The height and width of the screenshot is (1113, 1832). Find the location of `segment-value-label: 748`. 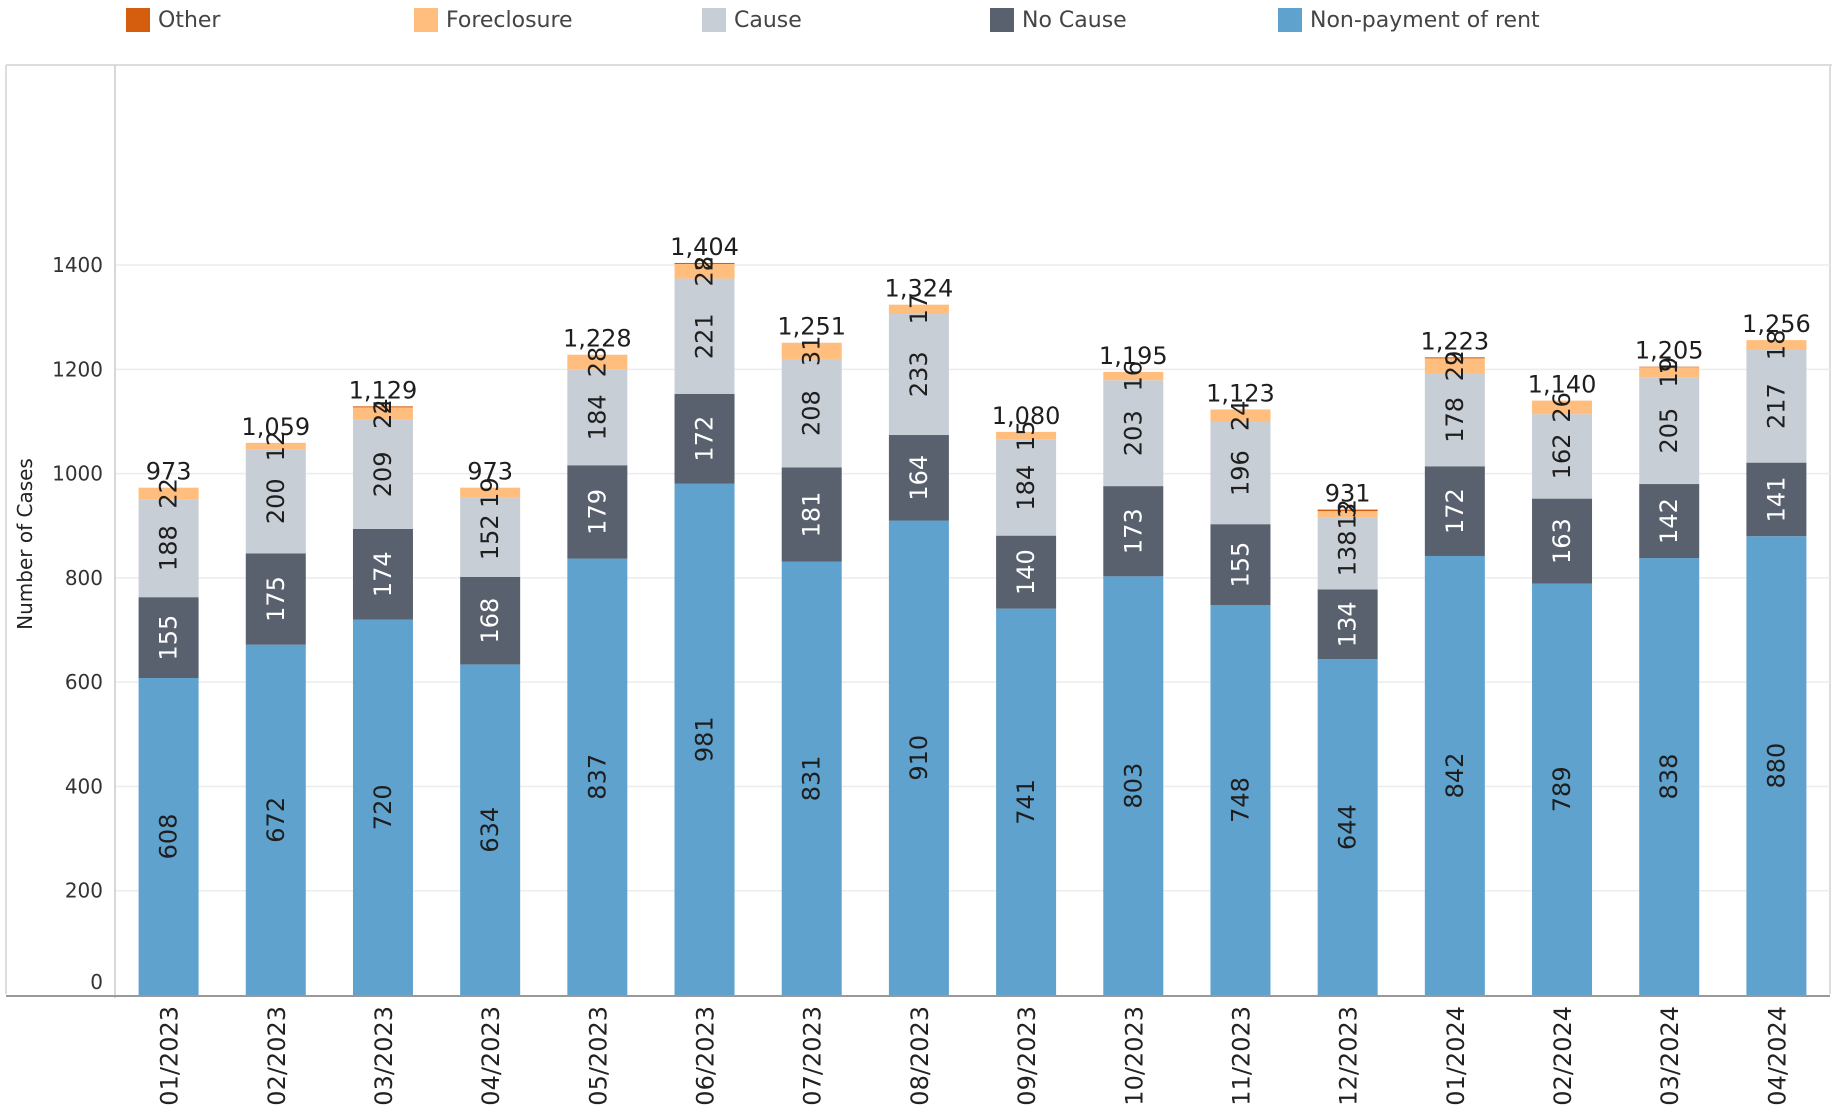

segment-value-label: 748 is located at coordinates (1240, 800).